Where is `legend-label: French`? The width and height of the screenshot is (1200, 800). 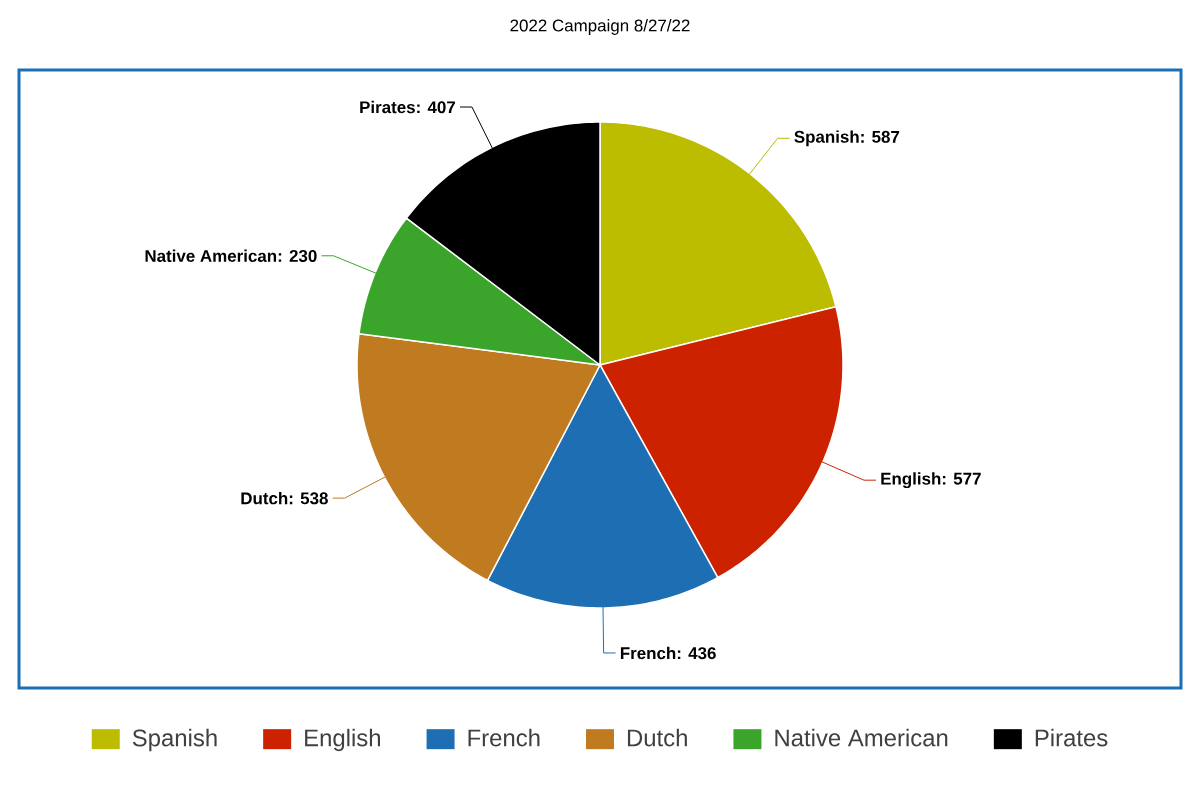 legend-label: French is located at coordinates (504, 737).